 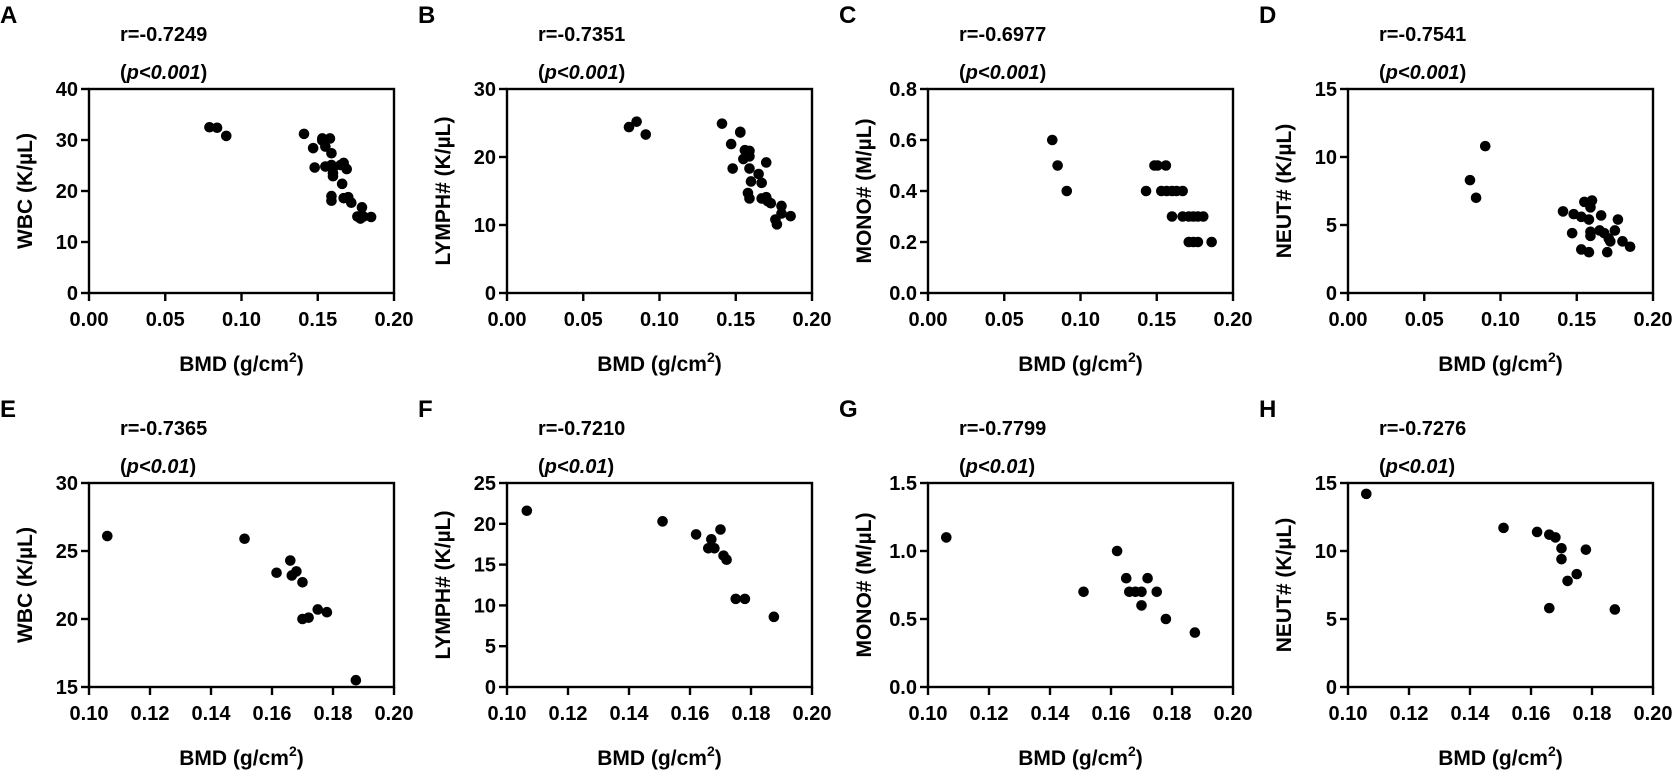 I want to click on y-axis-label: MONO# (M/µL), so click(x=864, y=190).